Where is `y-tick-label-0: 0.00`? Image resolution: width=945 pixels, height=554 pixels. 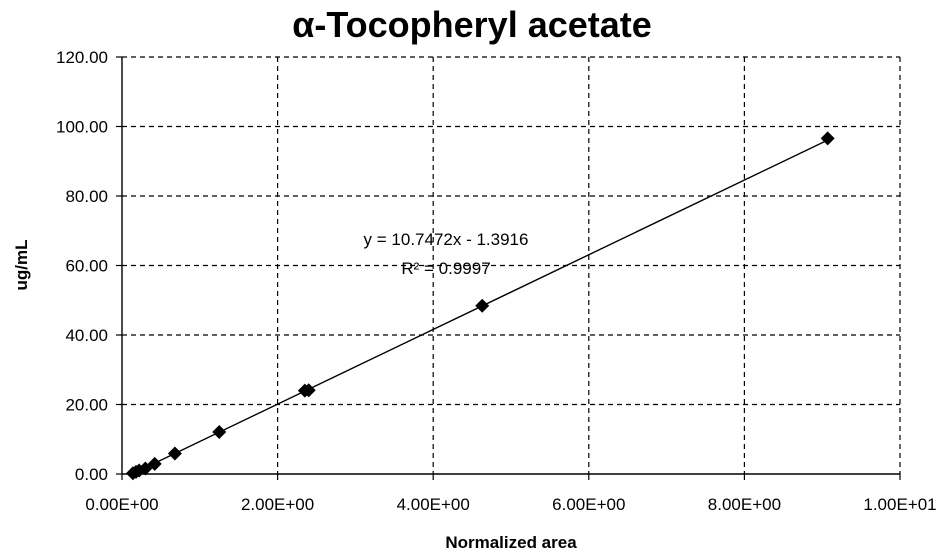 y-tick-label-0: 0.00 is located at coordinates (91, 474).